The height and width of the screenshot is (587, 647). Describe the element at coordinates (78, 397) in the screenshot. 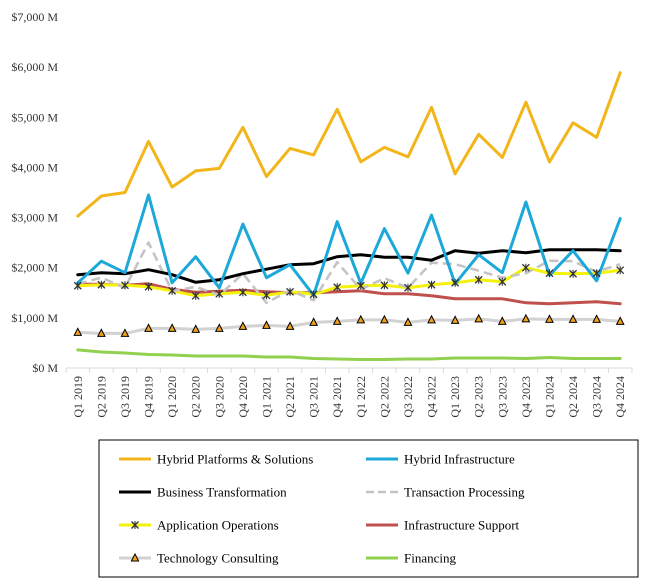

I see `x-tick-label: Q1 2019` at that location.